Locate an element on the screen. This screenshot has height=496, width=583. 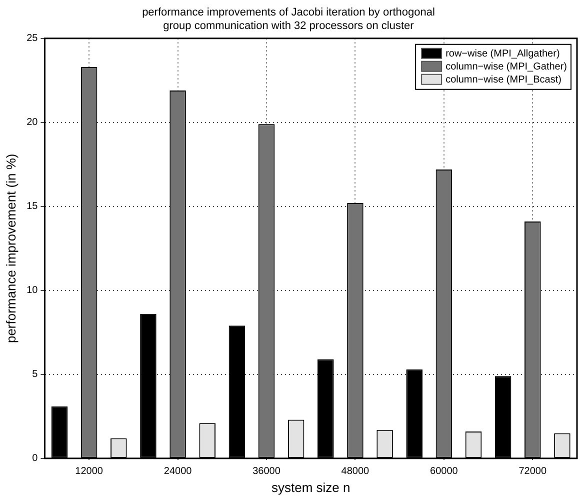
x-tick-label: 24000 is located at coordinates (178, 472).